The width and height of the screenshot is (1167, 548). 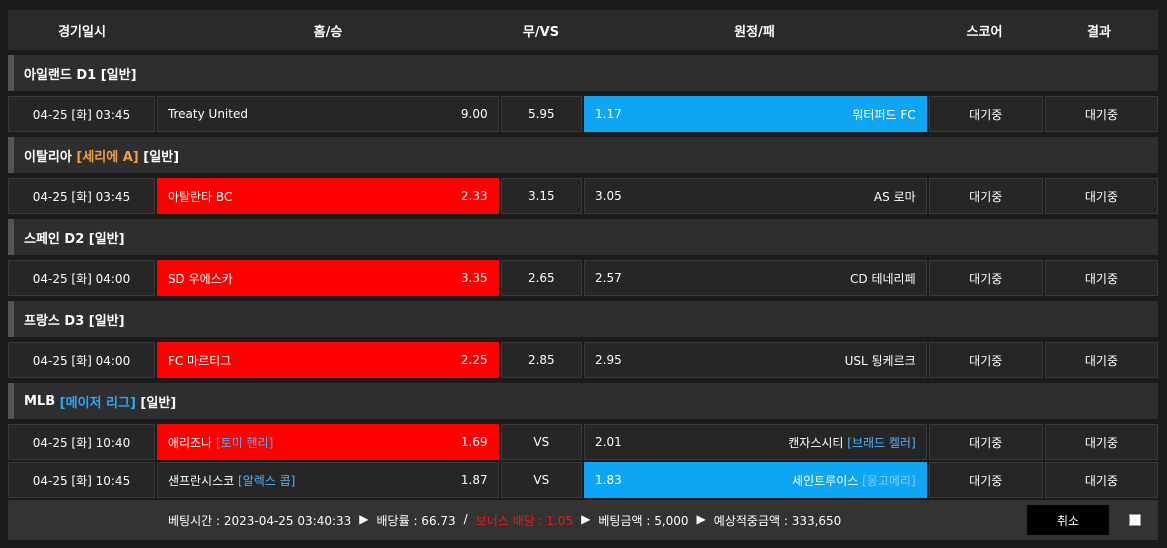 I want to click on cancel-button: 취소, so click(x=1068, y=520).